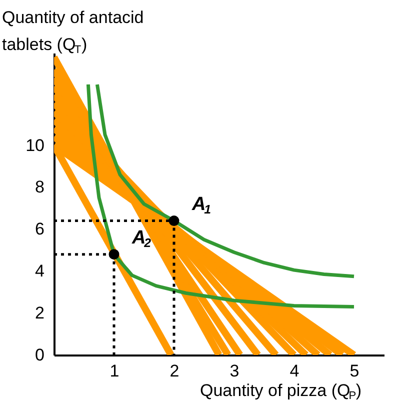 The width and height of the screenshot is (415, 407). What do you see at coordinates (39, 271) in the screenshot?
I see `y-tick-label: 4` at bounding box center [39, 271].